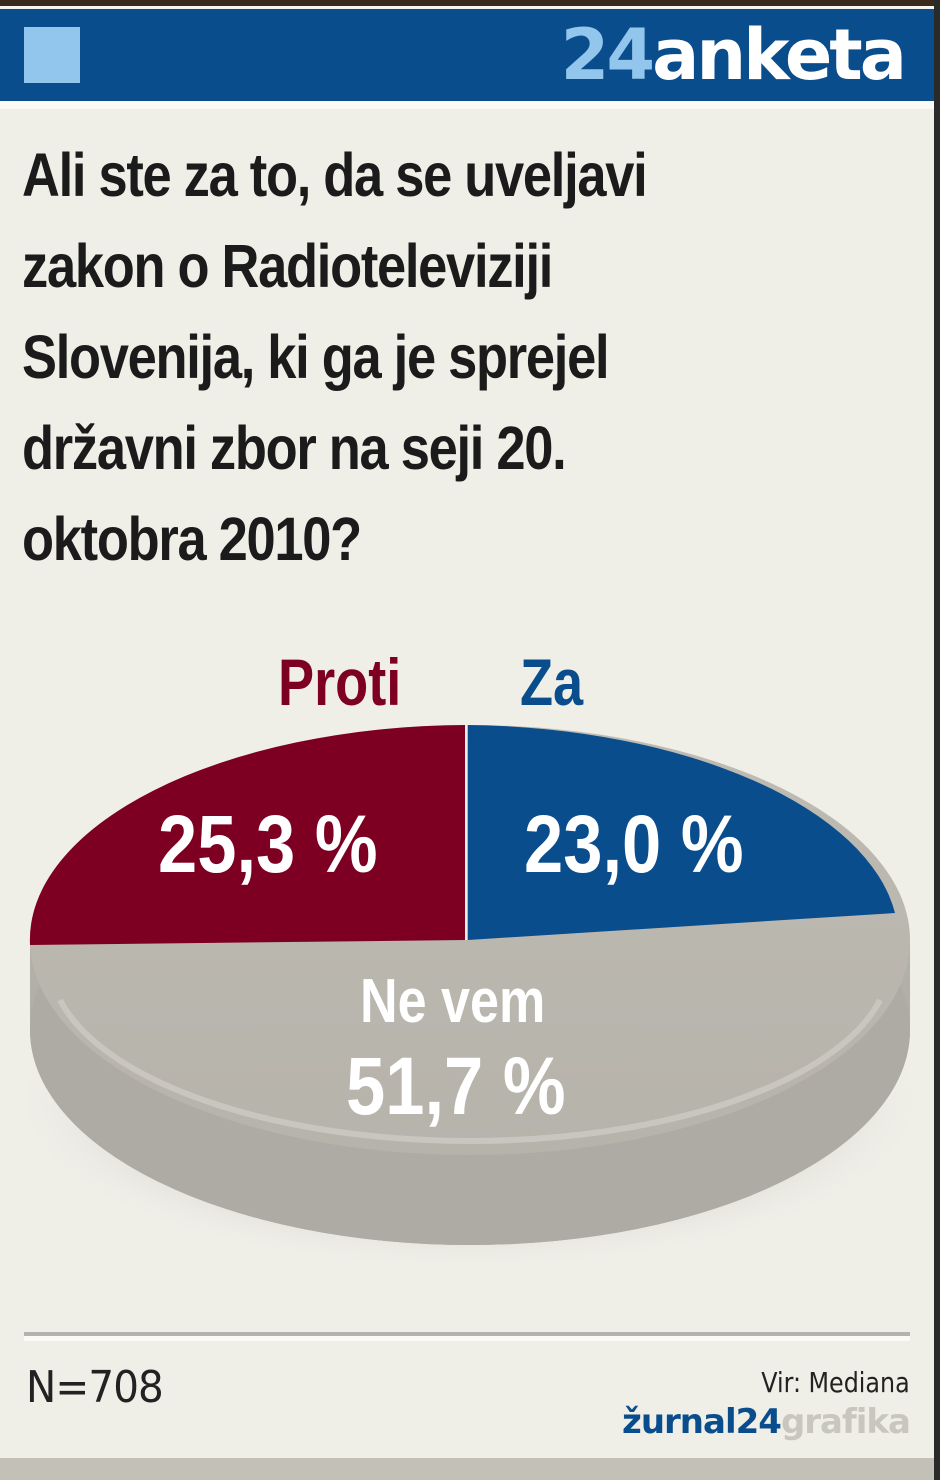  What do you see at coordinates (634, 844) in the screenshot?
I see `value-za: 23,0 %` at bounding box center [634, 844].